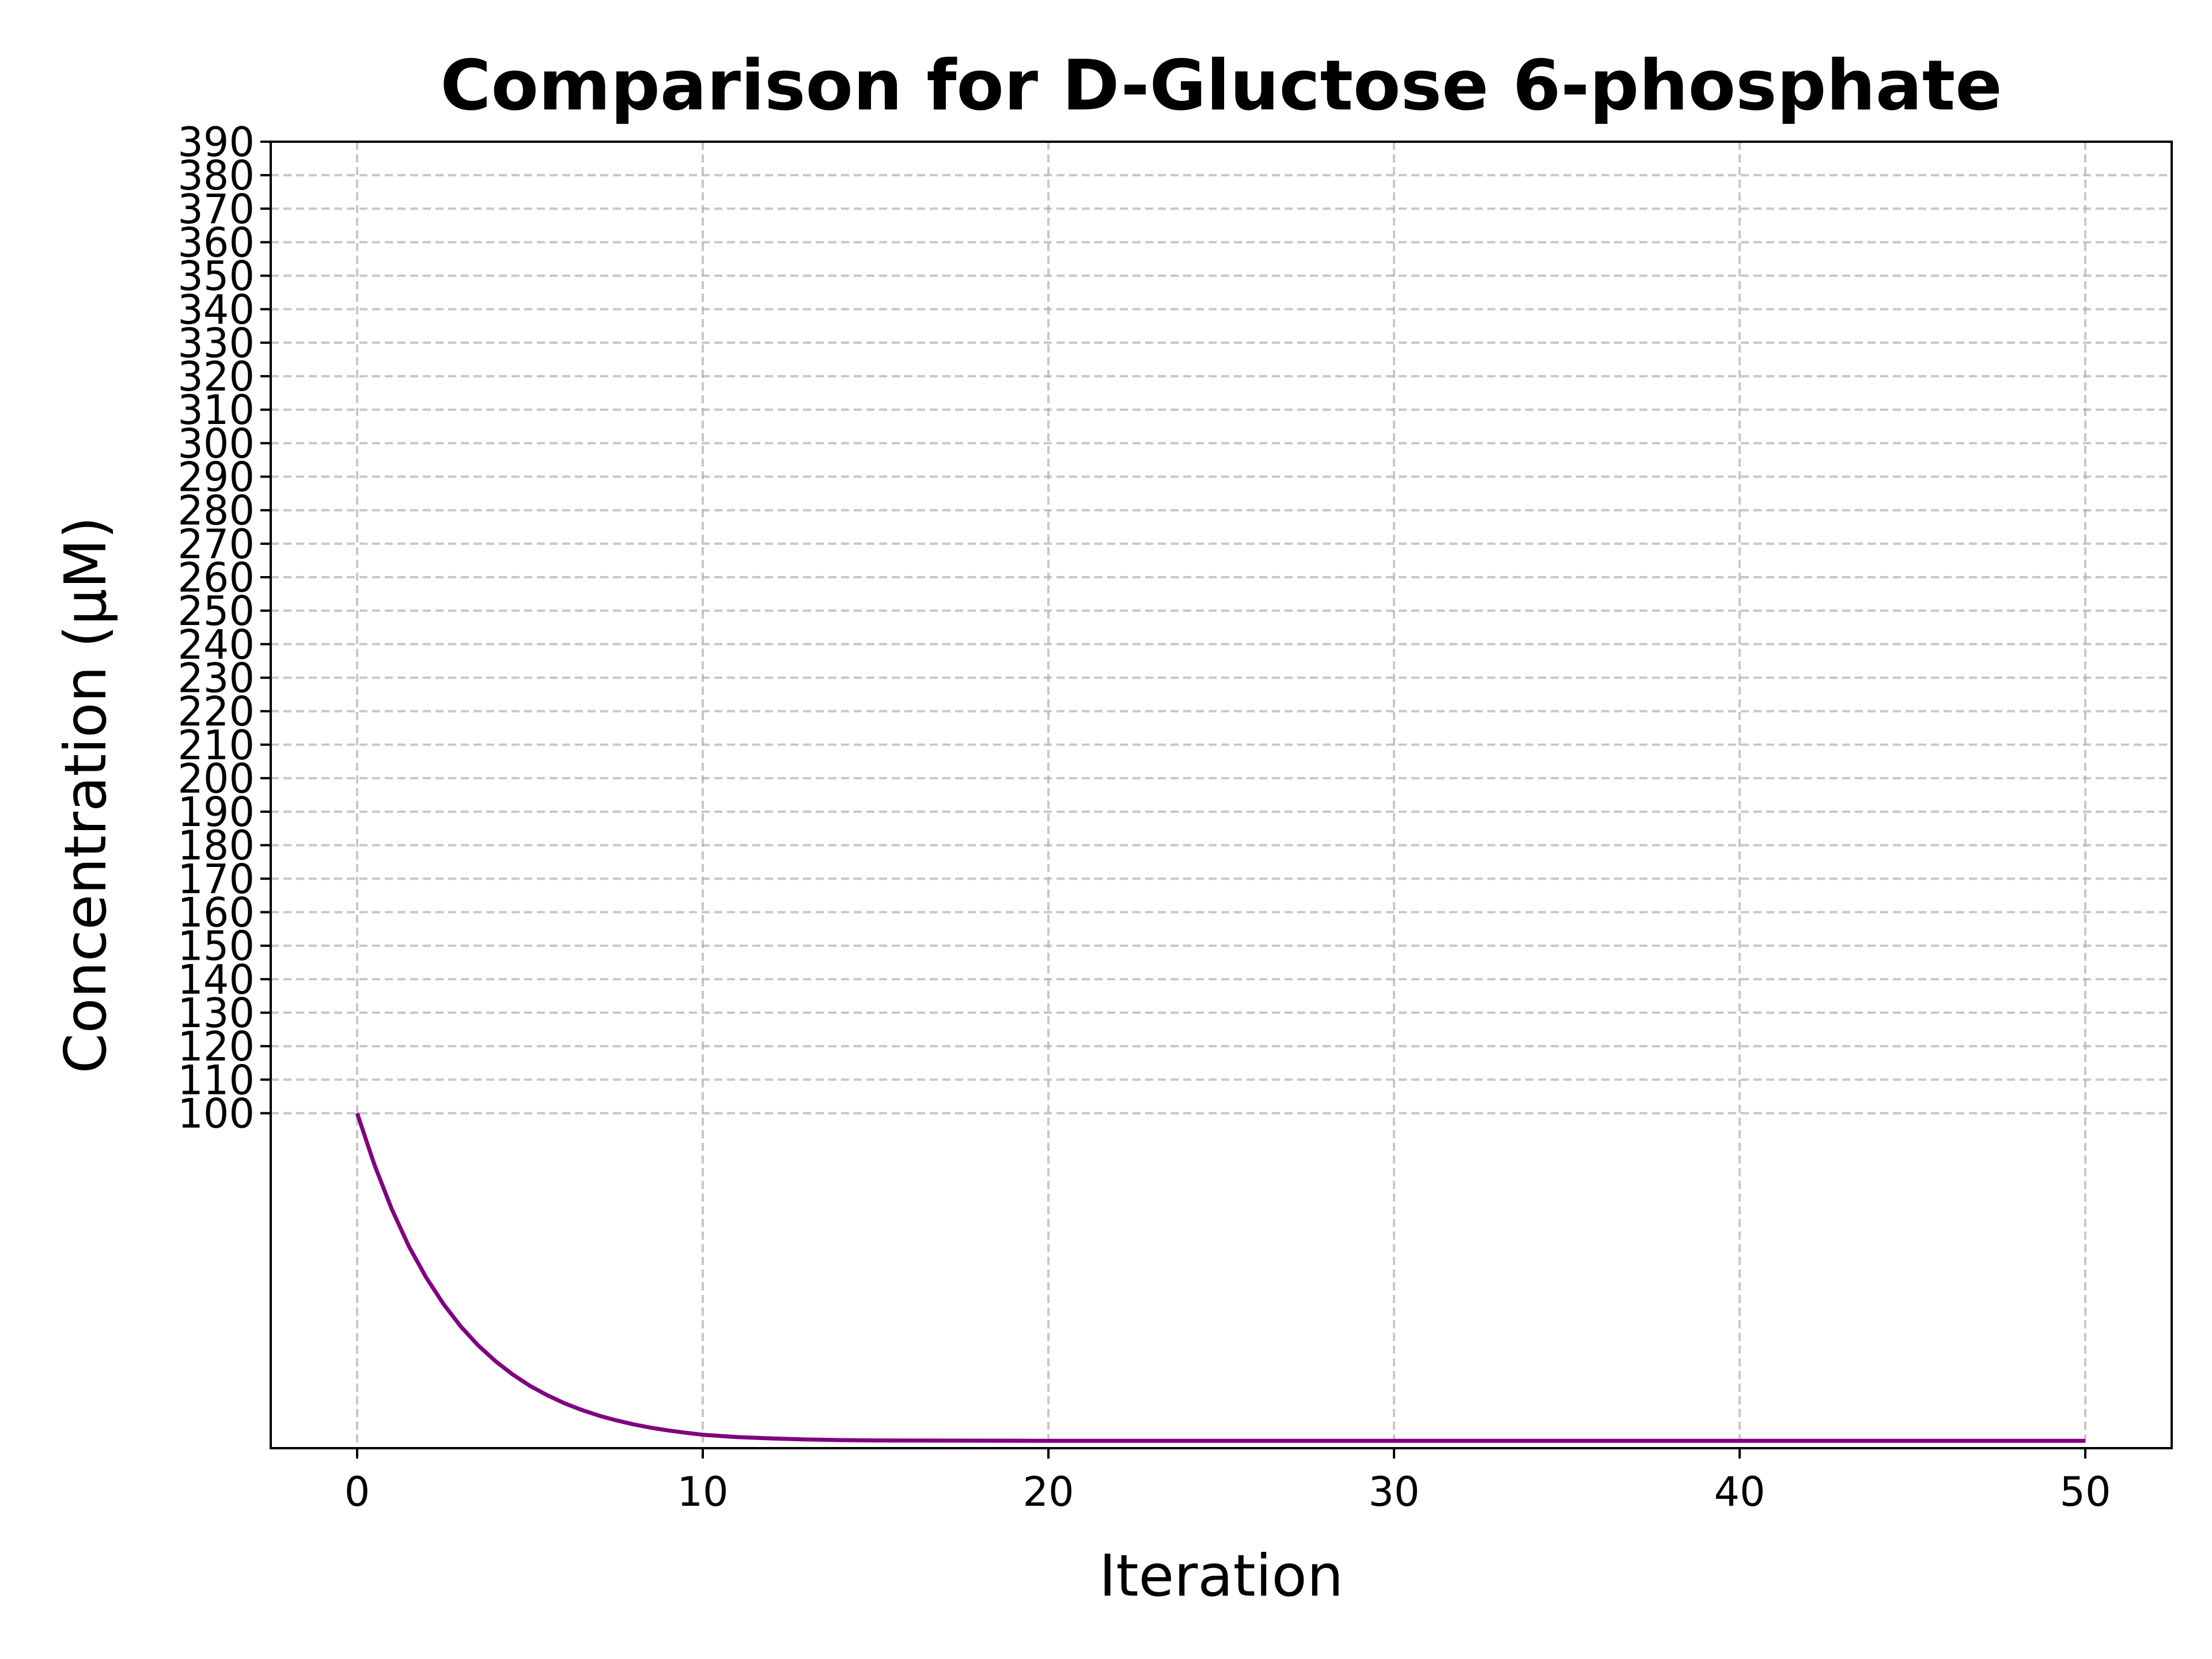 This screenshot has width=2212, height=1659. What do you see at coordinates (2085, 1492) in the screenshot?
I see `x-tick-label: 50` at bounding box center [2085, 1492].